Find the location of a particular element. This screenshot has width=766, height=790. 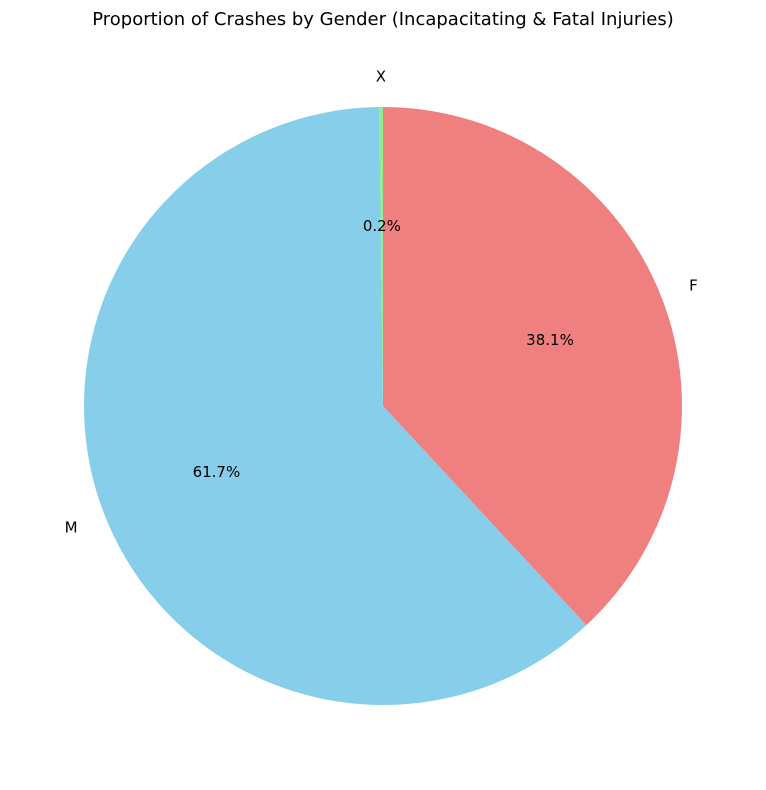

slice-percent-m: 61.7% is located at coordinates (217, 472).